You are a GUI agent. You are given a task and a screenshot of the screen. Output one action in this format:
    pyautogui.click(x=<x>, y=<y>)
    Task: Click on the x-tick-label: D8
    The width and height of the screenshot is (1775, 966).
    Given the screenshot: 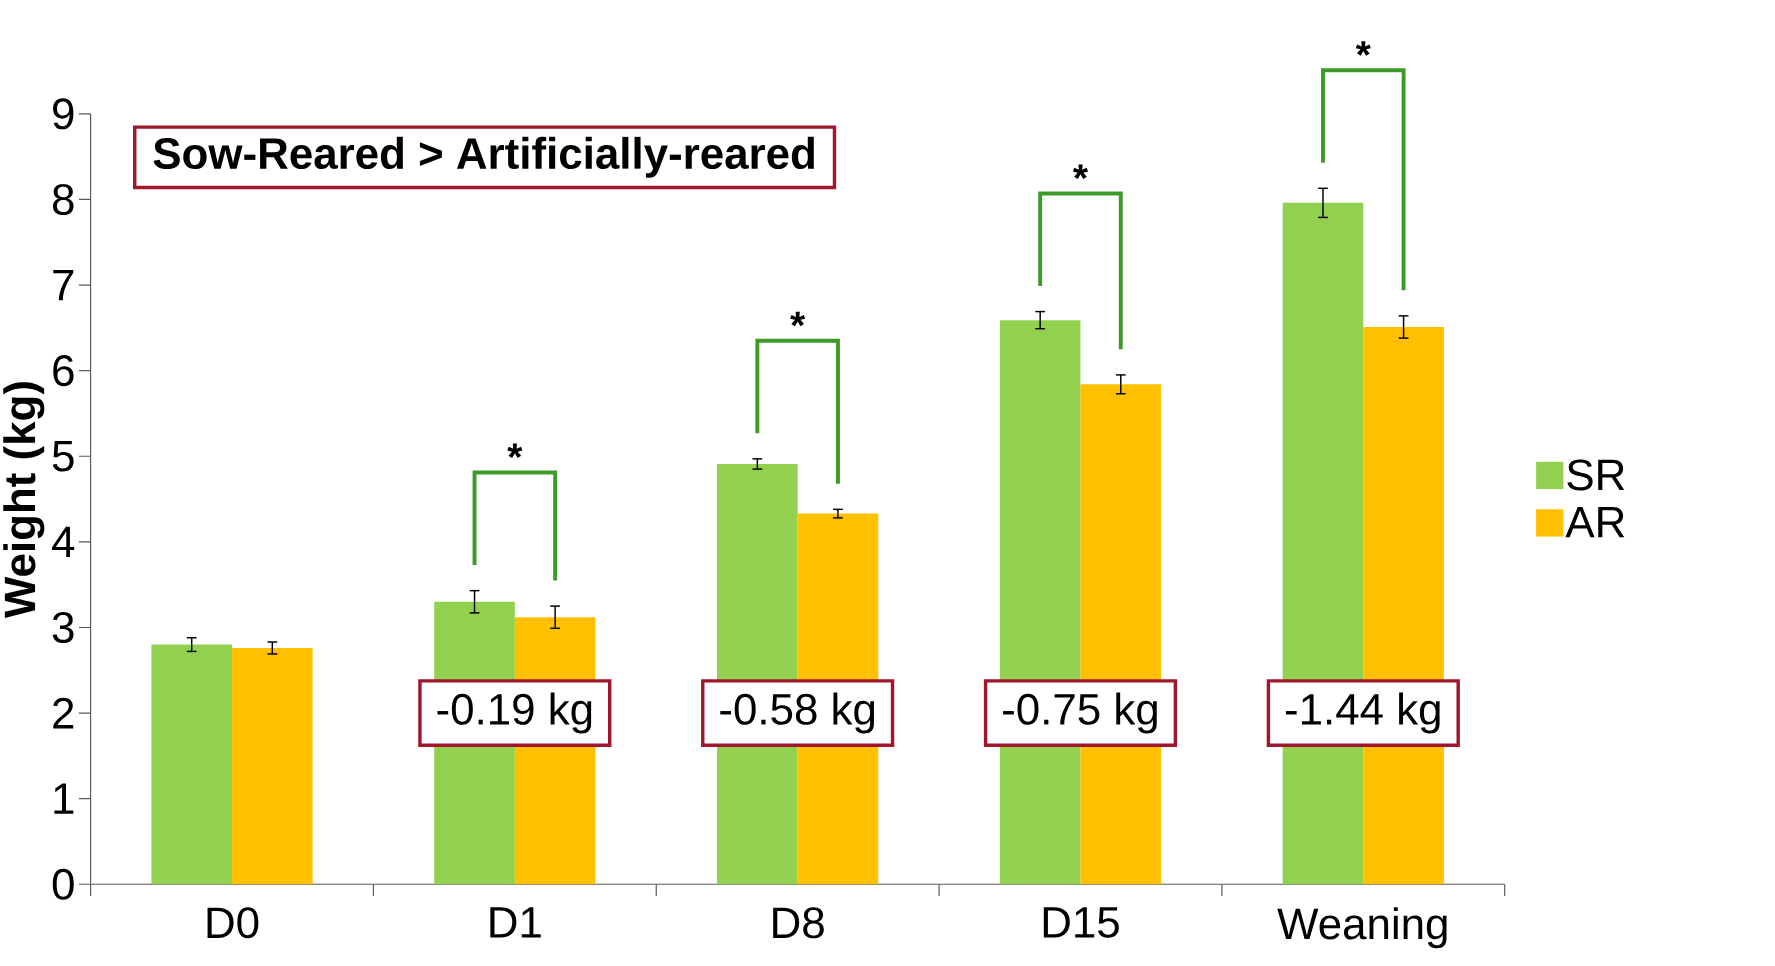 What is the action you would take?
    pyautogui.click(x=798, y=923)
    